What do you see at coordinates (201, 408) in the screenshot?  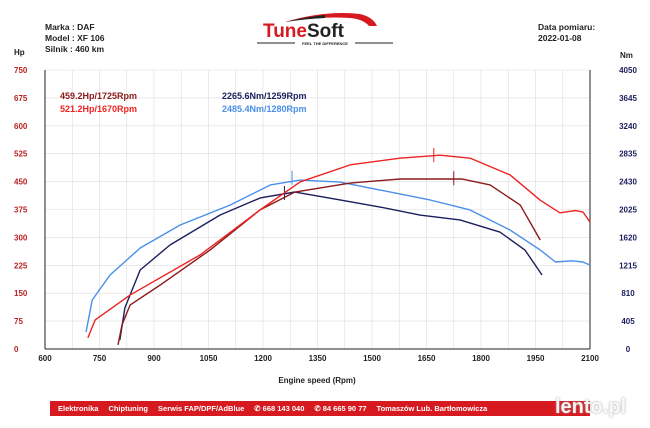 I see `footer-item: Serwis FAP/DPF/AdBlue` at bounding box center [201, 408].